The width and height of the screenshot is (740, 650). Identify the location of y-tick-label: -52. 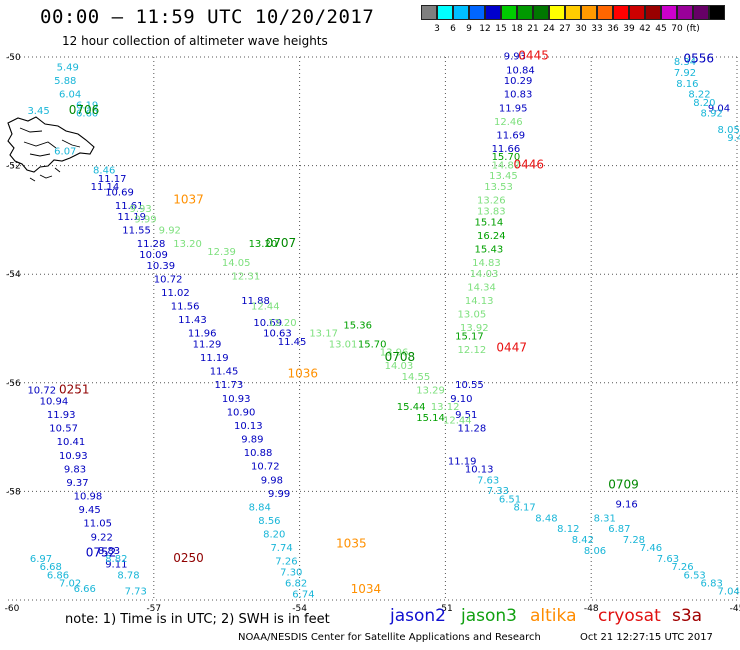
(13, 167).